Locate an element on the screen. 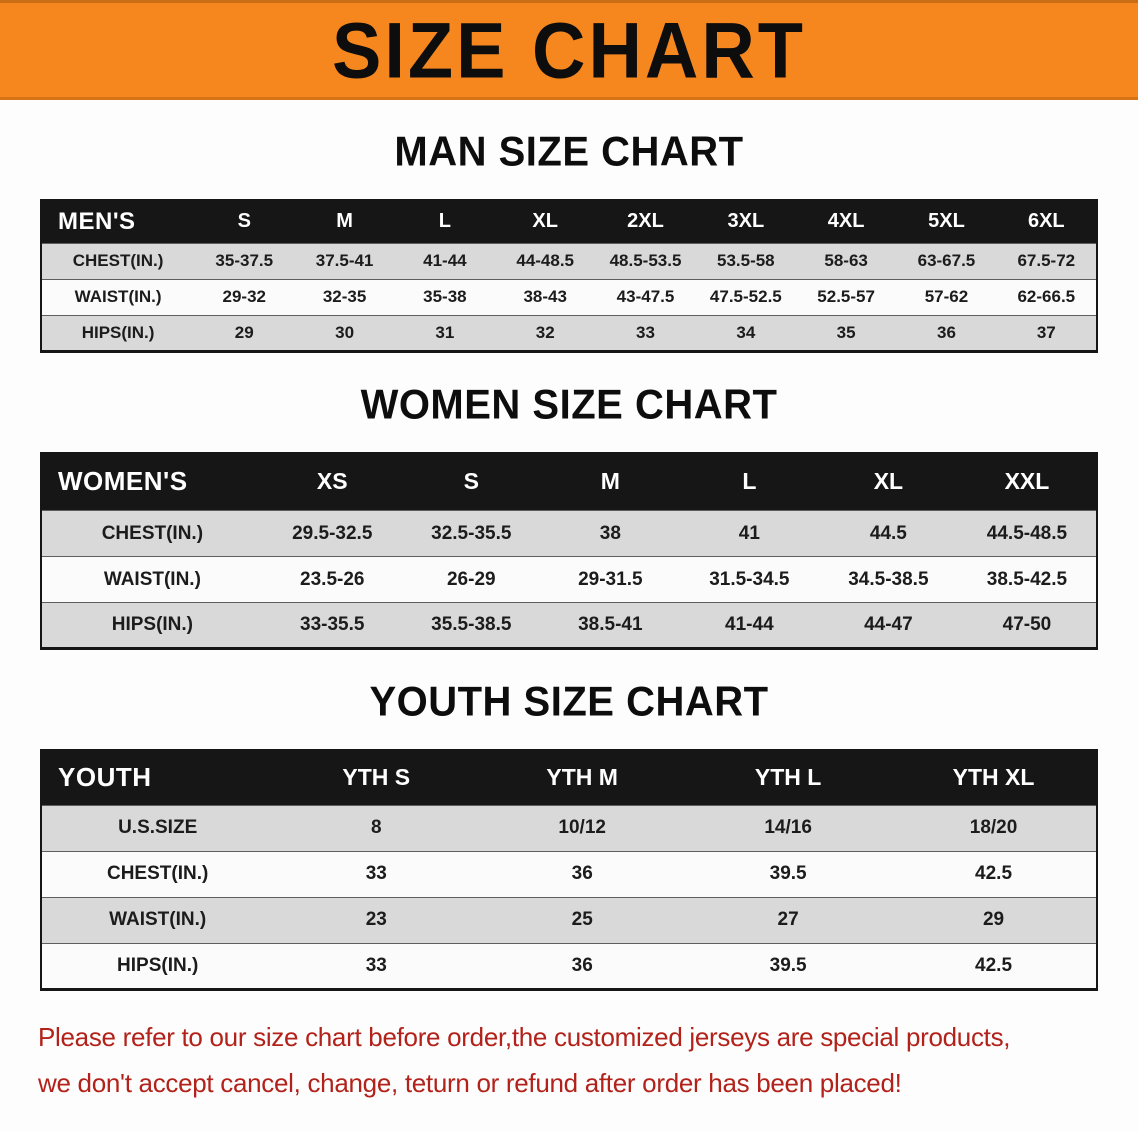 The height and width of the screenshot is (1132, 1138). size-column-header: 2XL is located at coordinates (645, 221).